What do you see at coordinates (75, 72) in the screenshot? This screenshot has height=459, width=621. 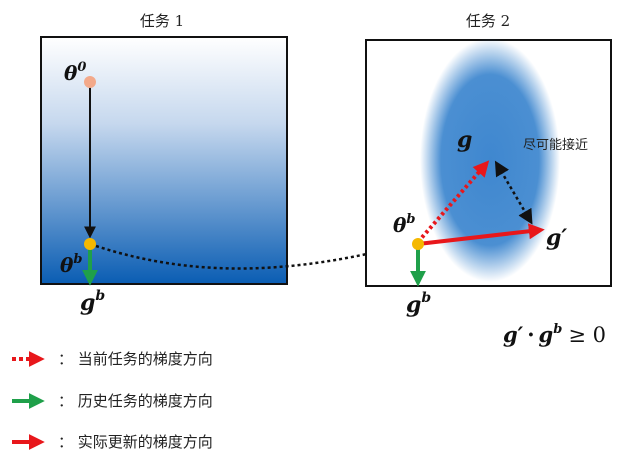 I see `theta0-label: θ0` at bounding box center [75, 72].